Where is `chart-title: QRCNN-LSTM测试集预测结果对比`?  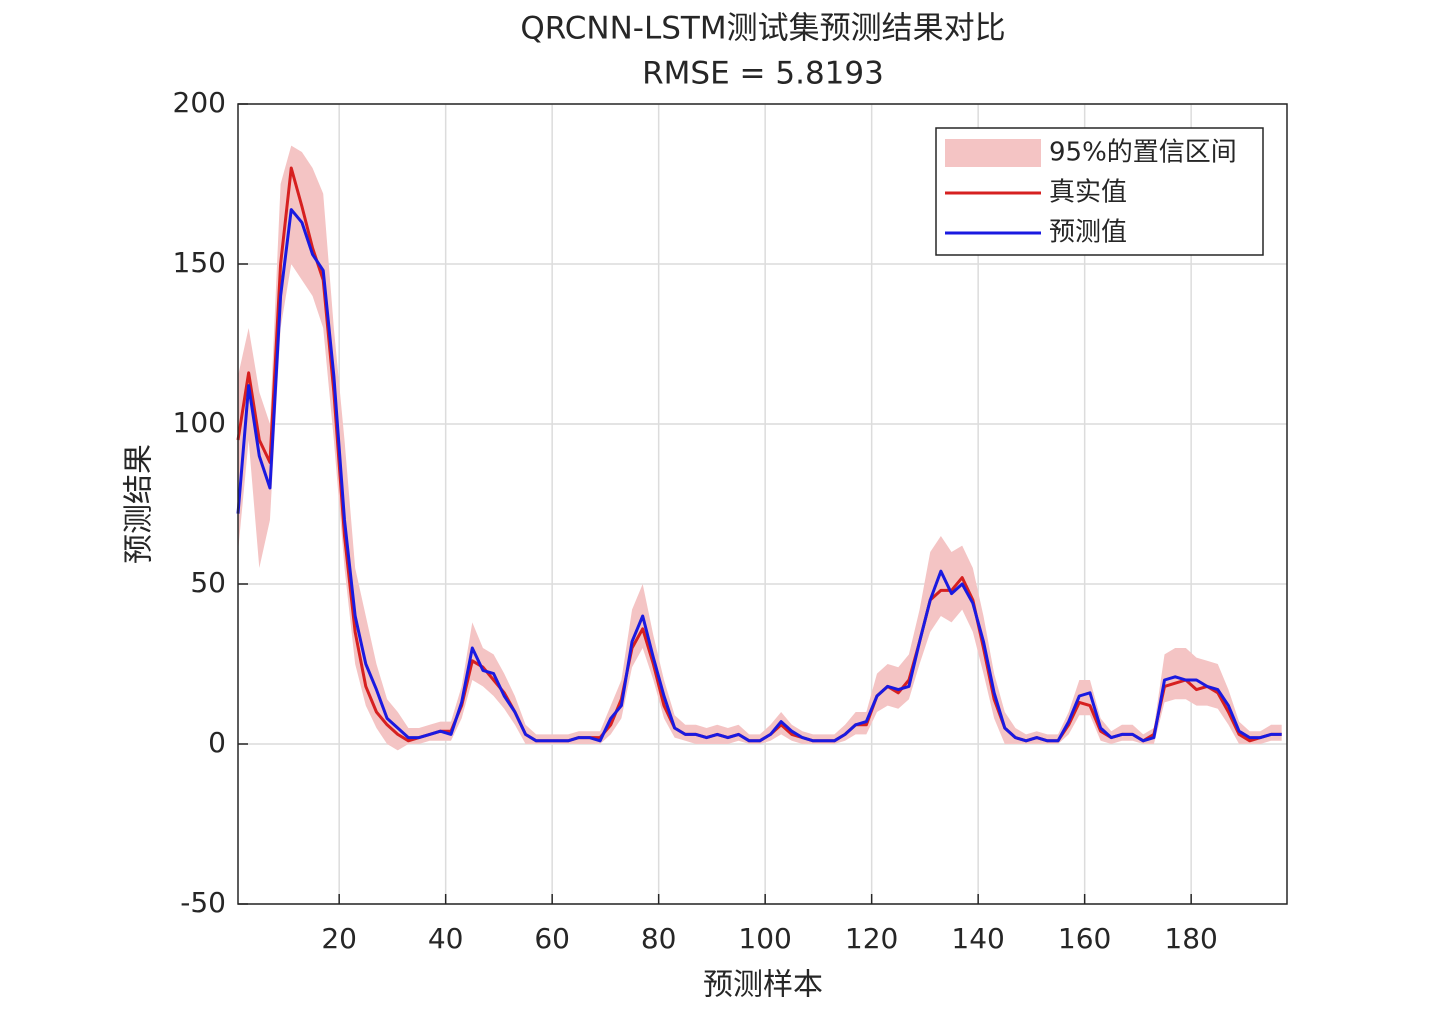
chart-title: QRCNN-LSTM测试集预测结果对比 is located at coordinates (762, 29).